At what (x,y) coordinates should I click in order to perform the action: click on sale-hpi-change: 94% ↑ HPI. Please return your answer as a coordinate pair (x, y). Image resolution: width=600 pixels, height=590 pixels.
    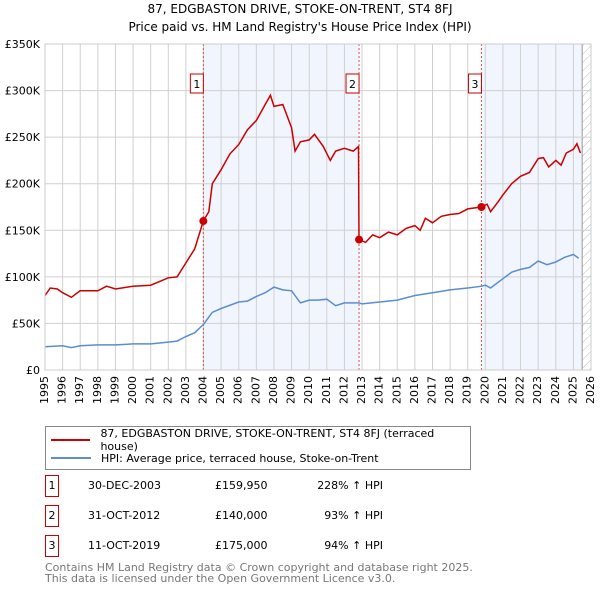
    Looking at the image, I should click on (353, 545).